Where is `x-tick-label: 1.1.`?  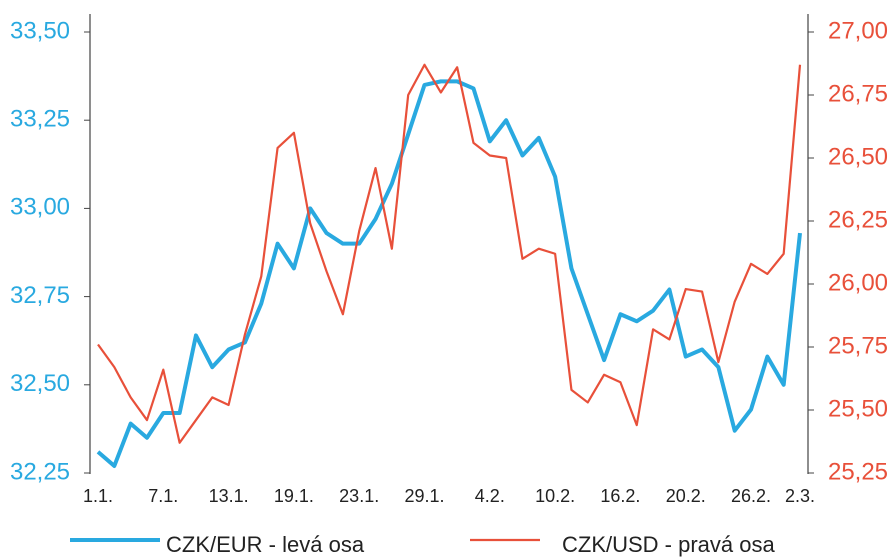 x-tick-label: 1.1. is located at coordinates (98, 496).